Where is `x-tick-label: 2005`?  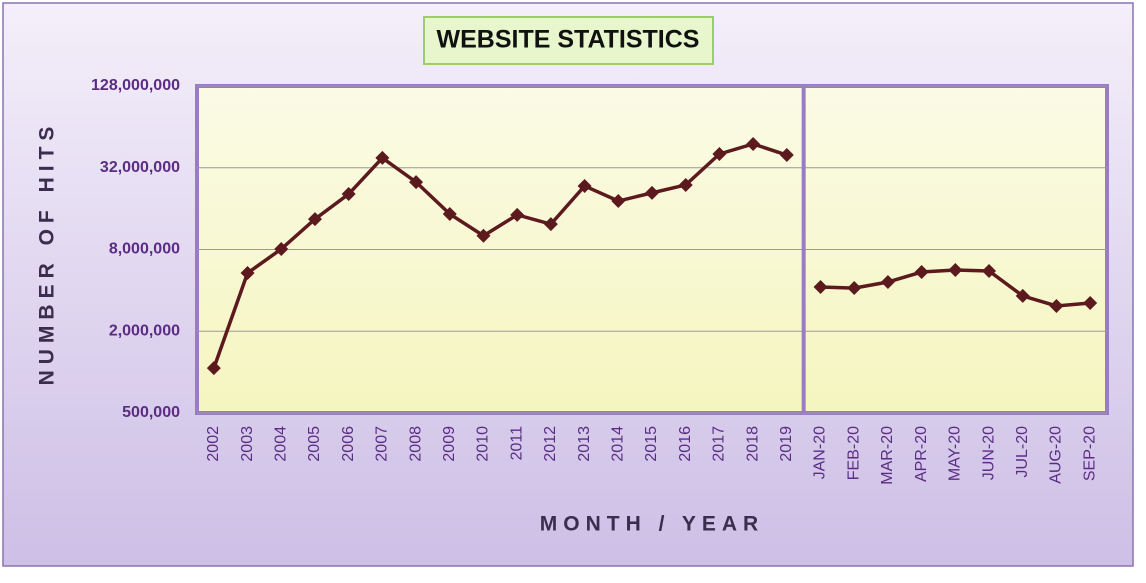 x-tick-label: 2005 is located at coordinates (314, 444).